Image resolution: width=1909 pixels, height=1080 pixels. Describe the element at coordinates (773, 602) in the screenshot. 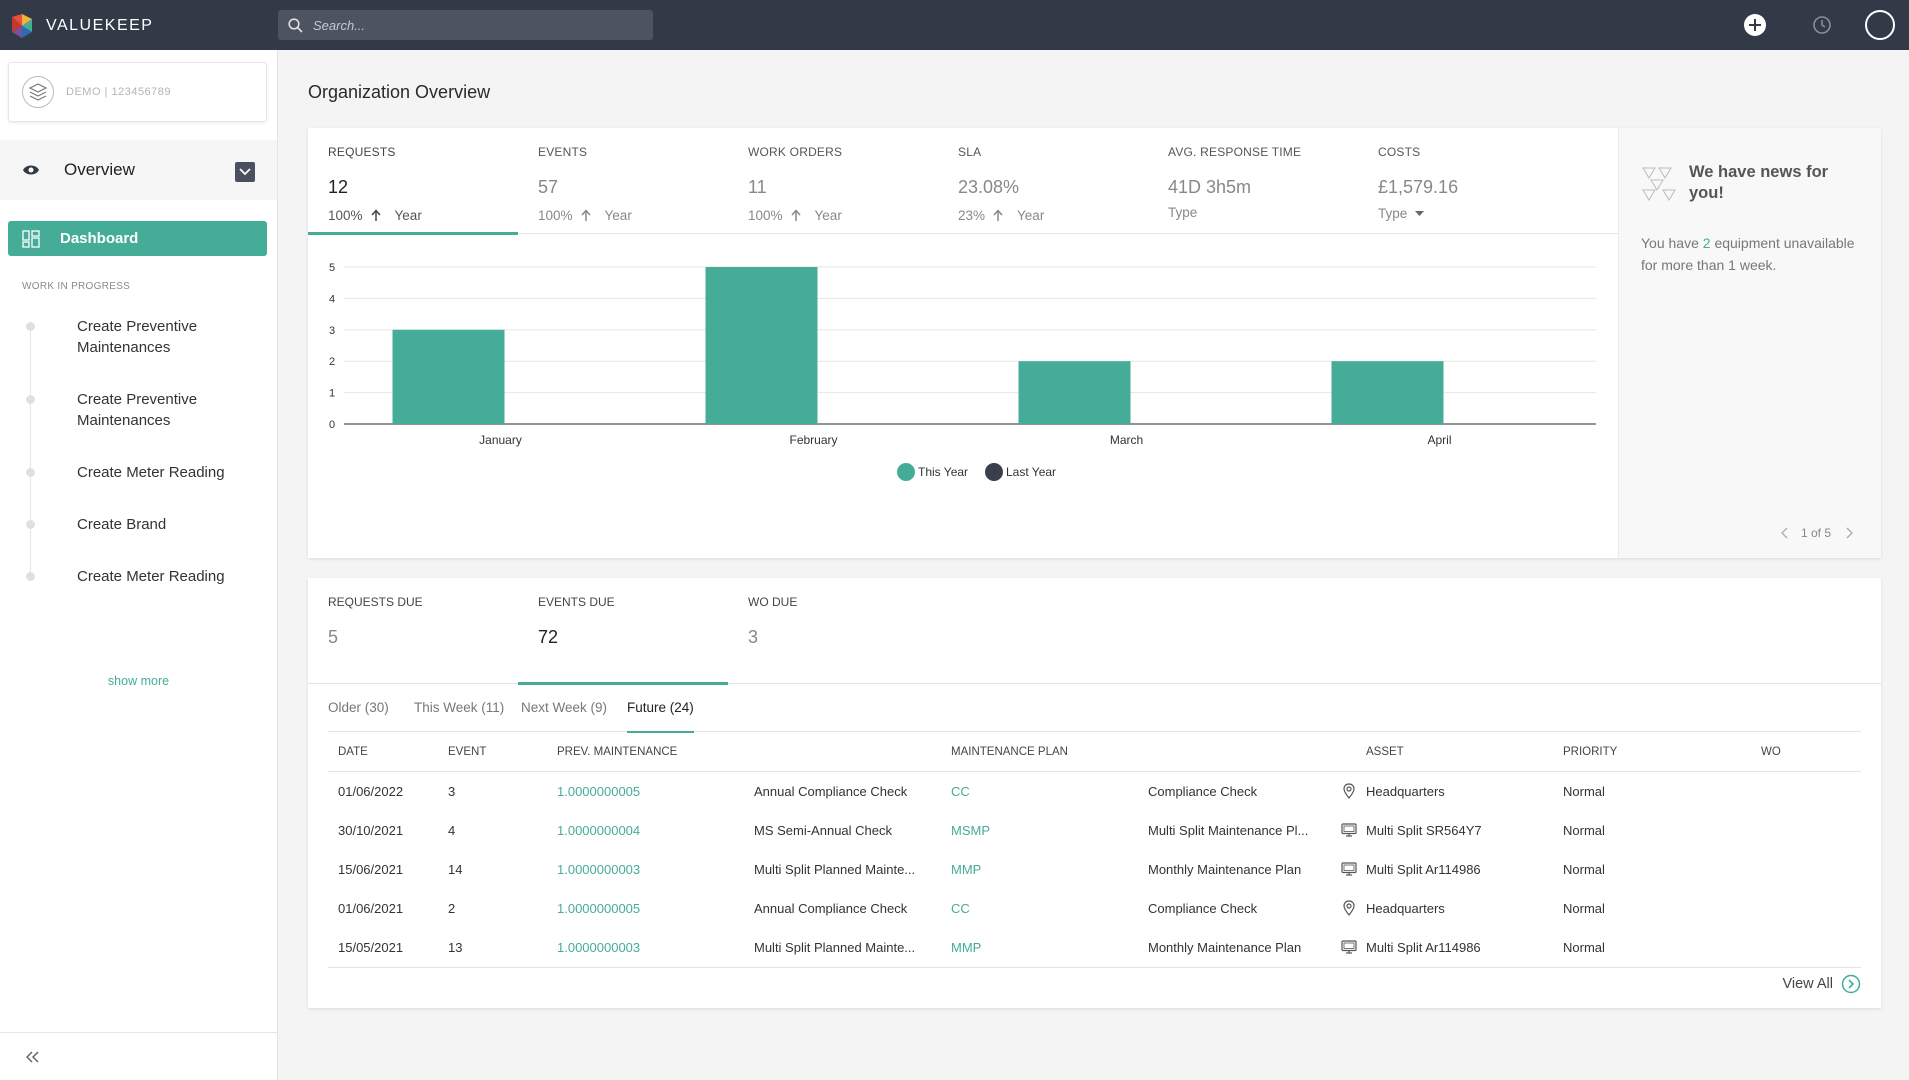

I see `due-label: WO DUE` at that location.